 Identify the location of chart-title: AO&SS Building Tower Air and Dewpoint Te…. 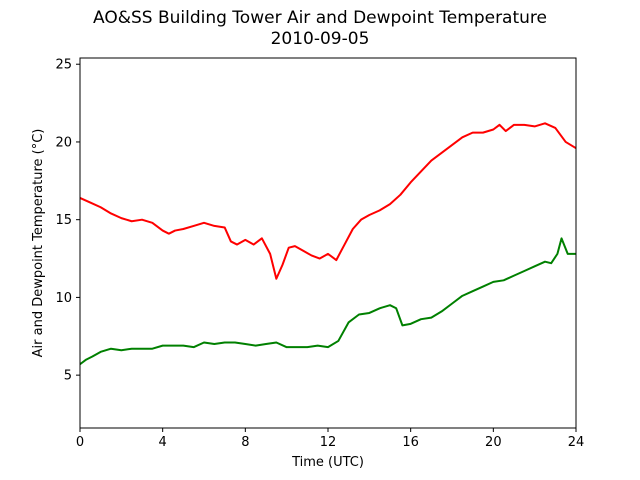
(319, 18).